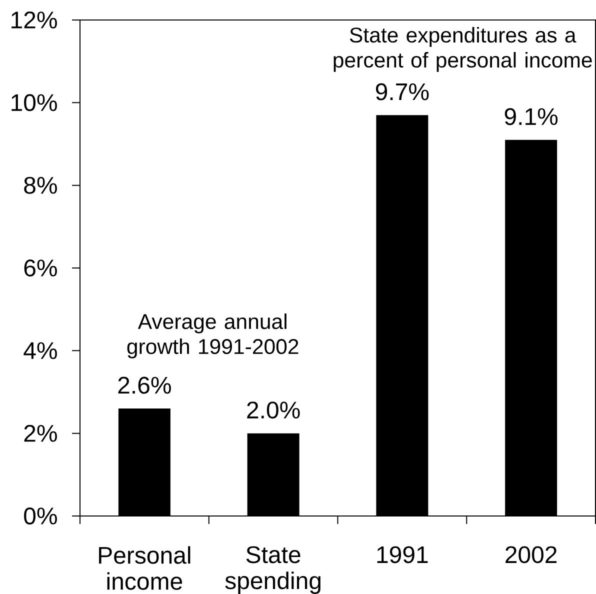 This screenshot has height=594, width=596. I want to click on x-tick-label: 1991, so click(402, 555).